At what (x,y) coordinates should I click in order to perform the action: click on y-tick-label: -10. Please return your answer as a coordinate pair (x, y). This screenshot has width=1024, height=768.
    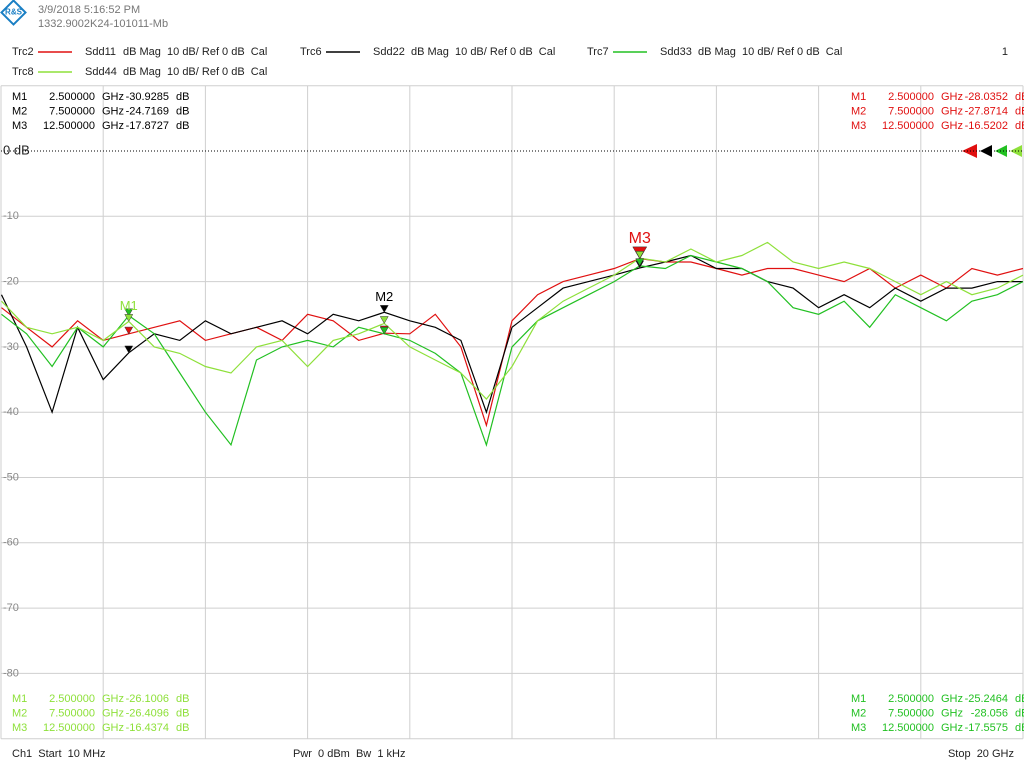
    Looking at the image, I should click on (11, 216).